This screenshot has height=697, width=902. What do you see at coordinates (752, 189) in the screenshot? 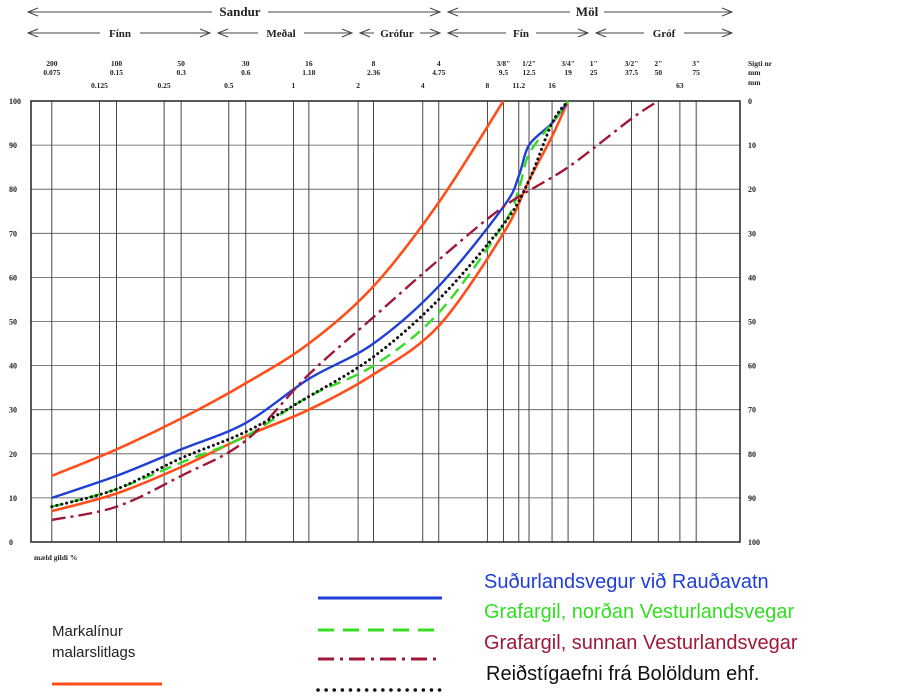
I see `y2-tick-8: 20` at bounding box center [752, 189].